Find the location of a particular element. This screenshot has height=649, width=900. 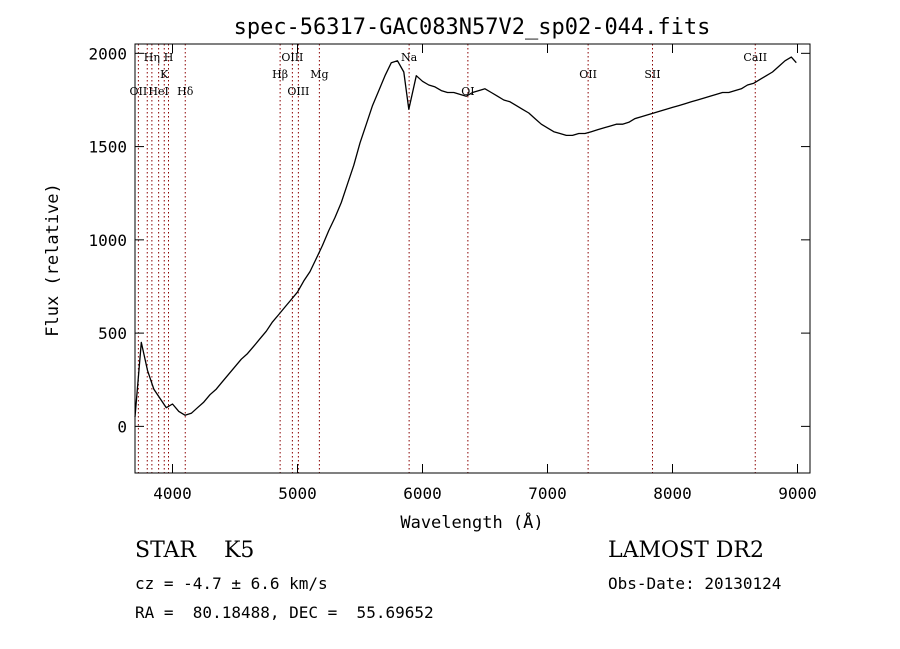

y-tick-label: 500 is located at coordinates (112, 333).